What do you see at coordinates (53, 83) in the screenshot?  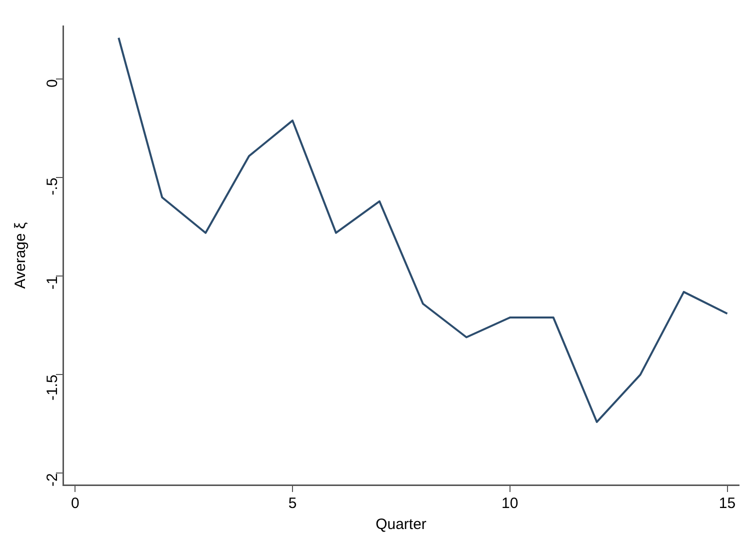 I see `y-tick-label: 0` at bounding box center [53, 83].